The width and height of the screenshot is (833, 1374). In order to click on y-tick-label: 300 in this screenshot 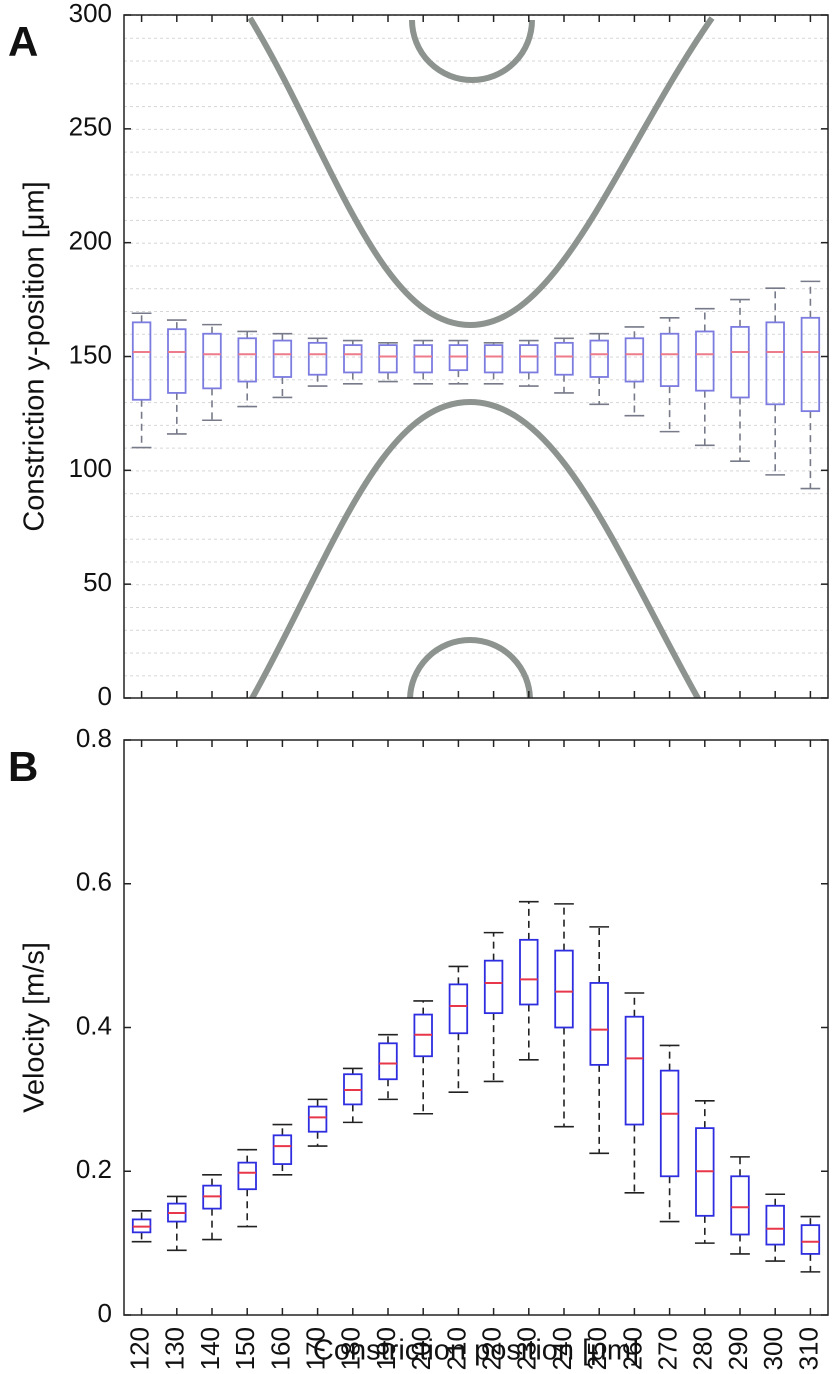, I will do `click(90, 14)`.